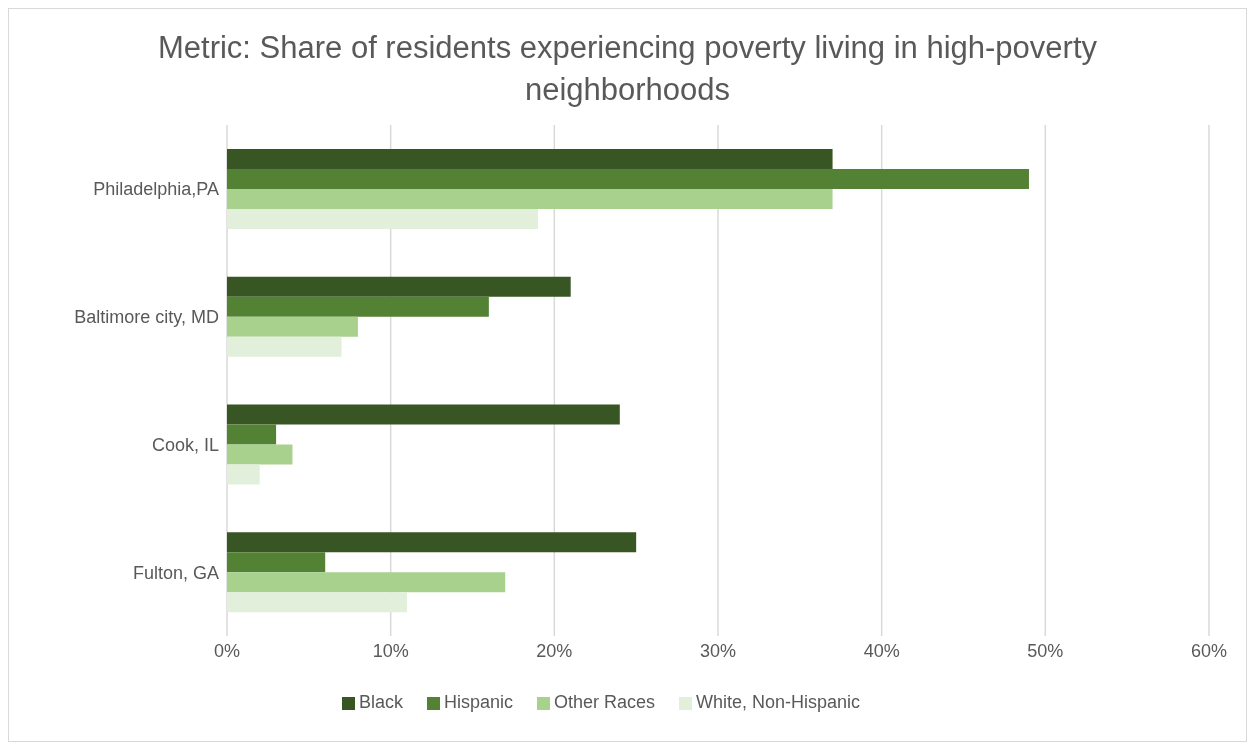  What do you see at coordinates (627, 69) in the screenshot?
I see `chart-title: Metric: Share of residents experiencing poverty living in high-poverty neighborhoods` at bounding box center [627, 69].